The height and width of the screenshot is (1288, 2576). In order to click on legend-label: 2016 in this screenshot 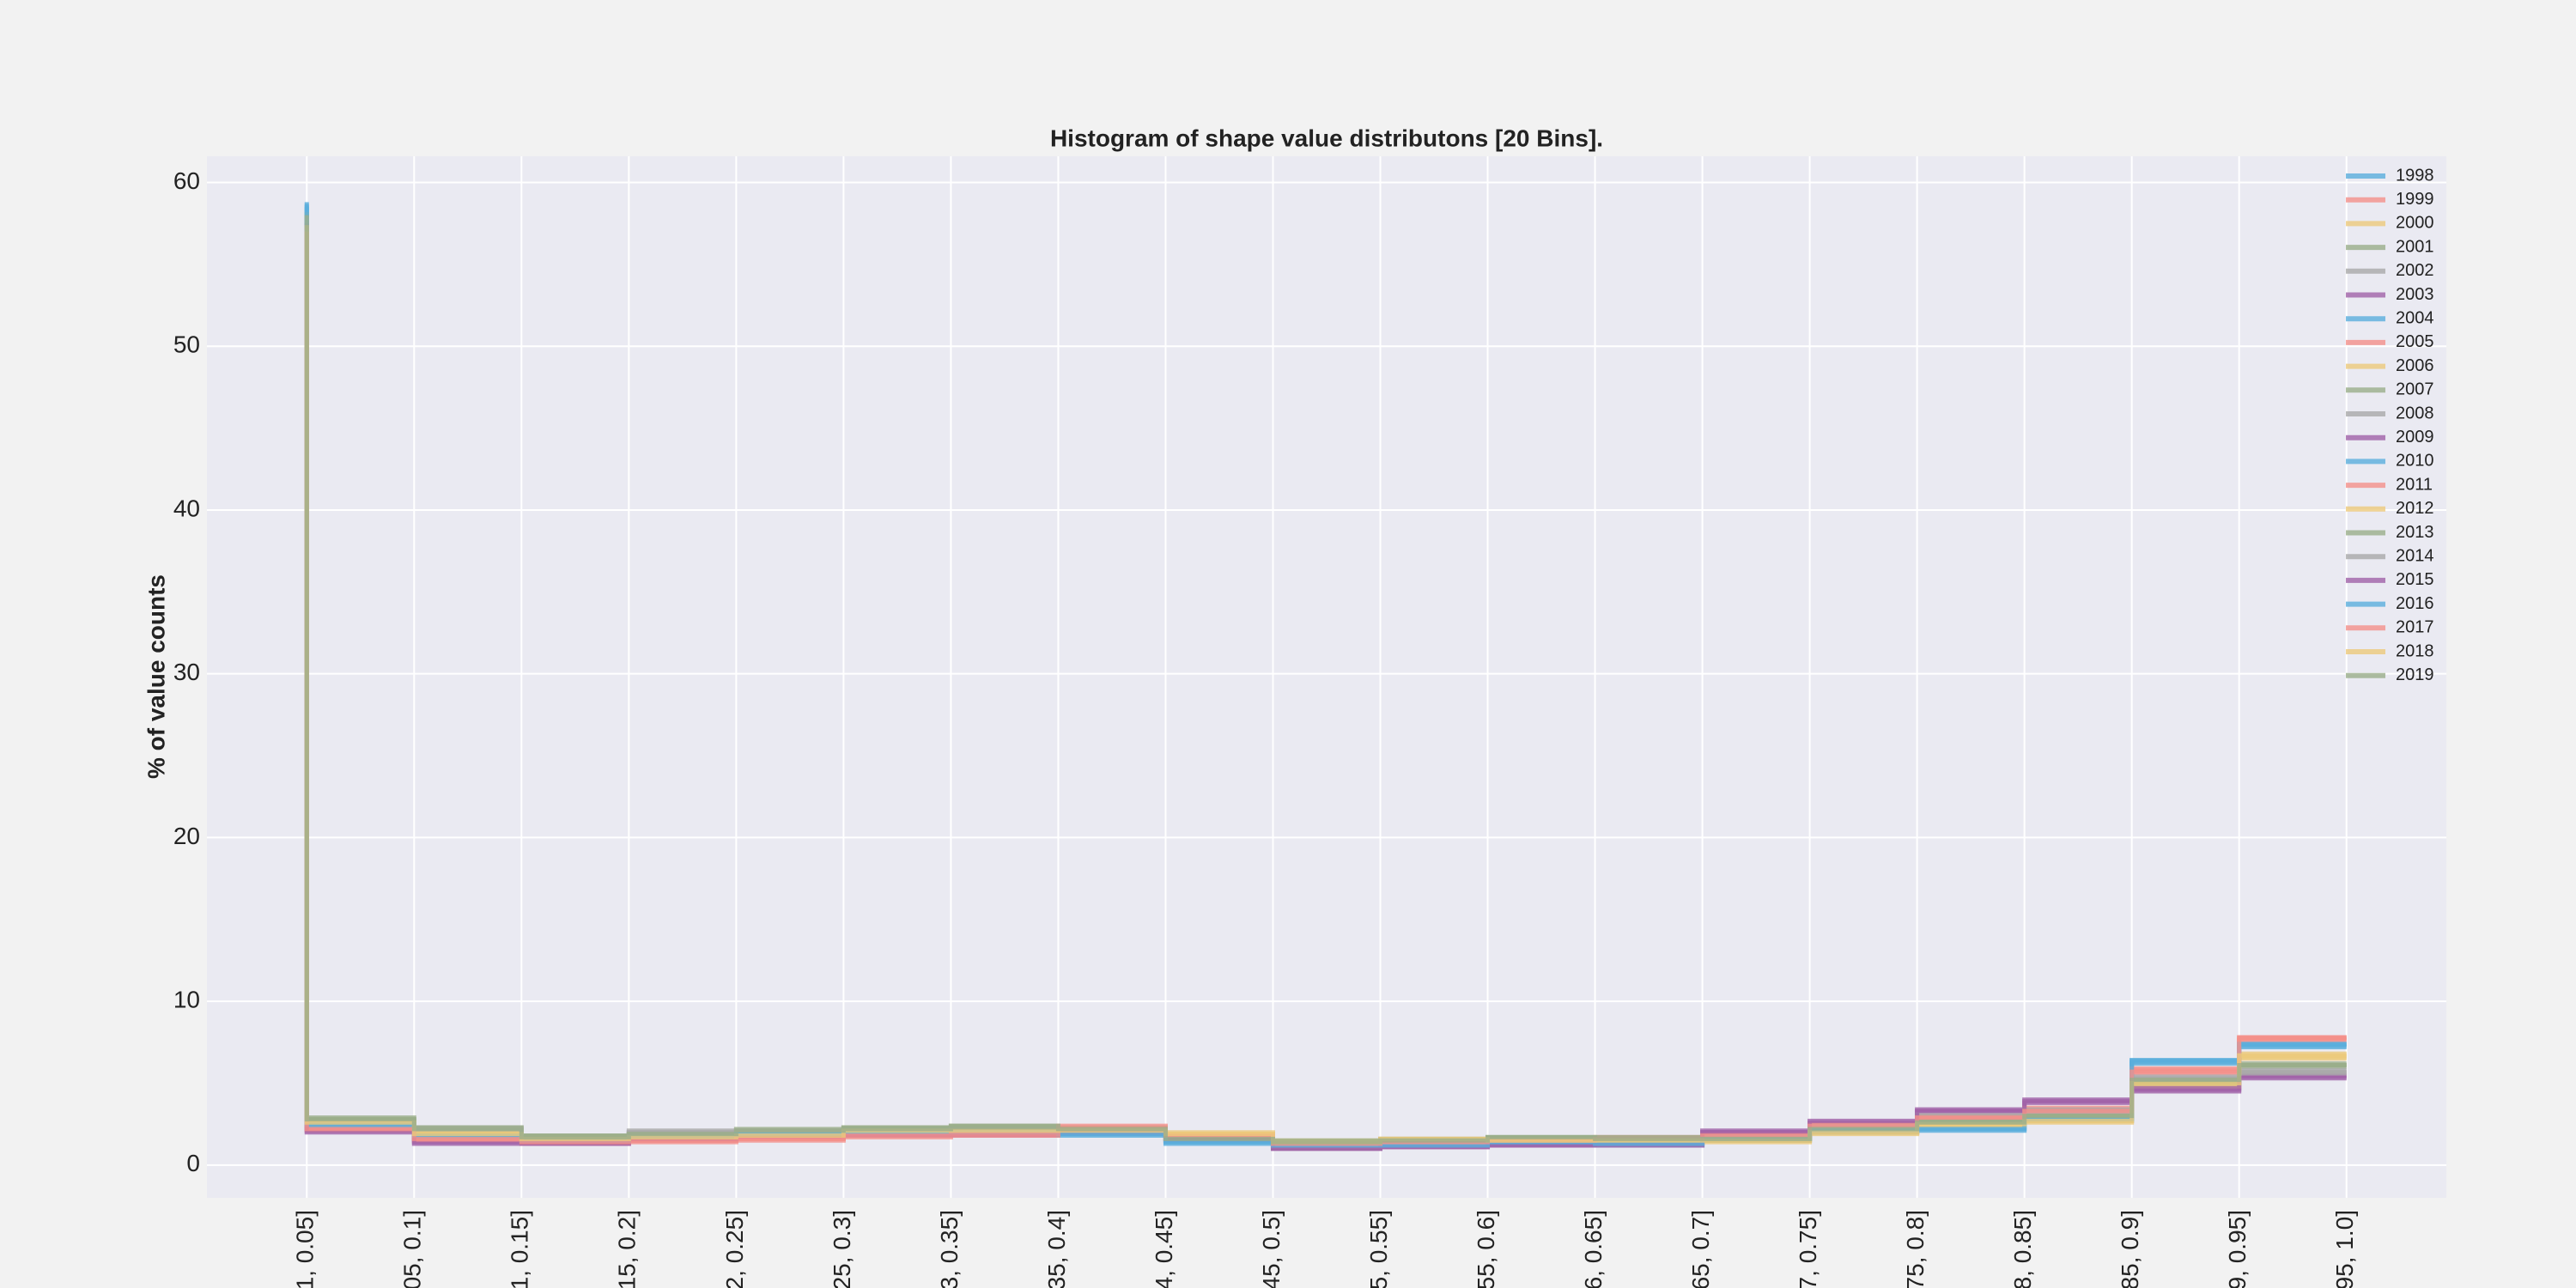, I will do `click(2415, 603)`.